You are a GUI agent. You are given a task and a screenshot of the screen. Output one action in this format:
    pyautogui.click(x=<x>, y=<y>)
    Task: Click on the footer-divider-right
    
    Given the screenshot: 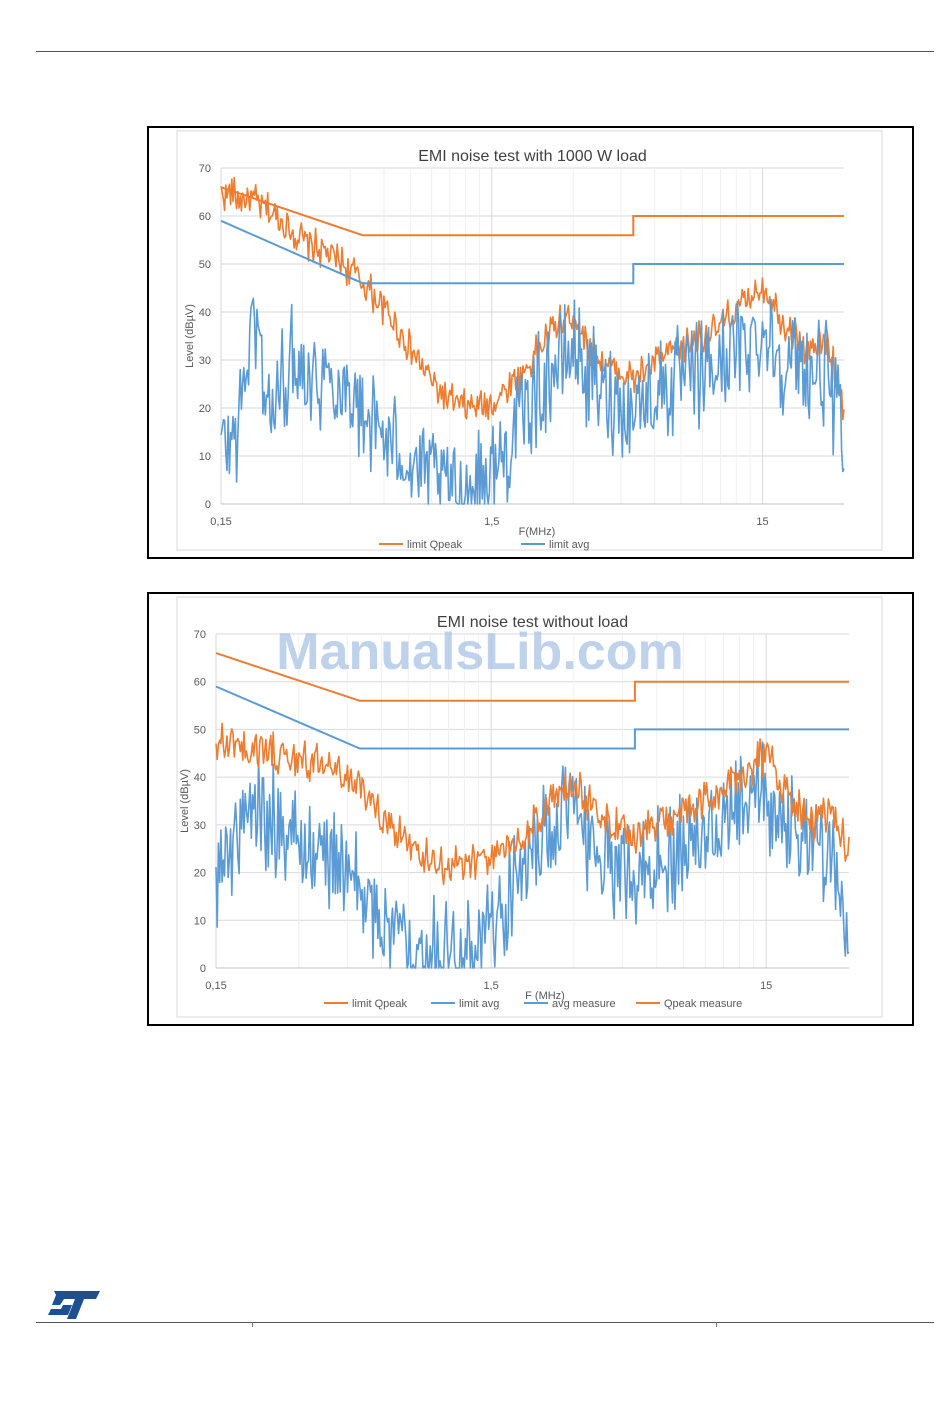 What is the action you would take?
    pyautogui.click(x=716, y=1324)
    